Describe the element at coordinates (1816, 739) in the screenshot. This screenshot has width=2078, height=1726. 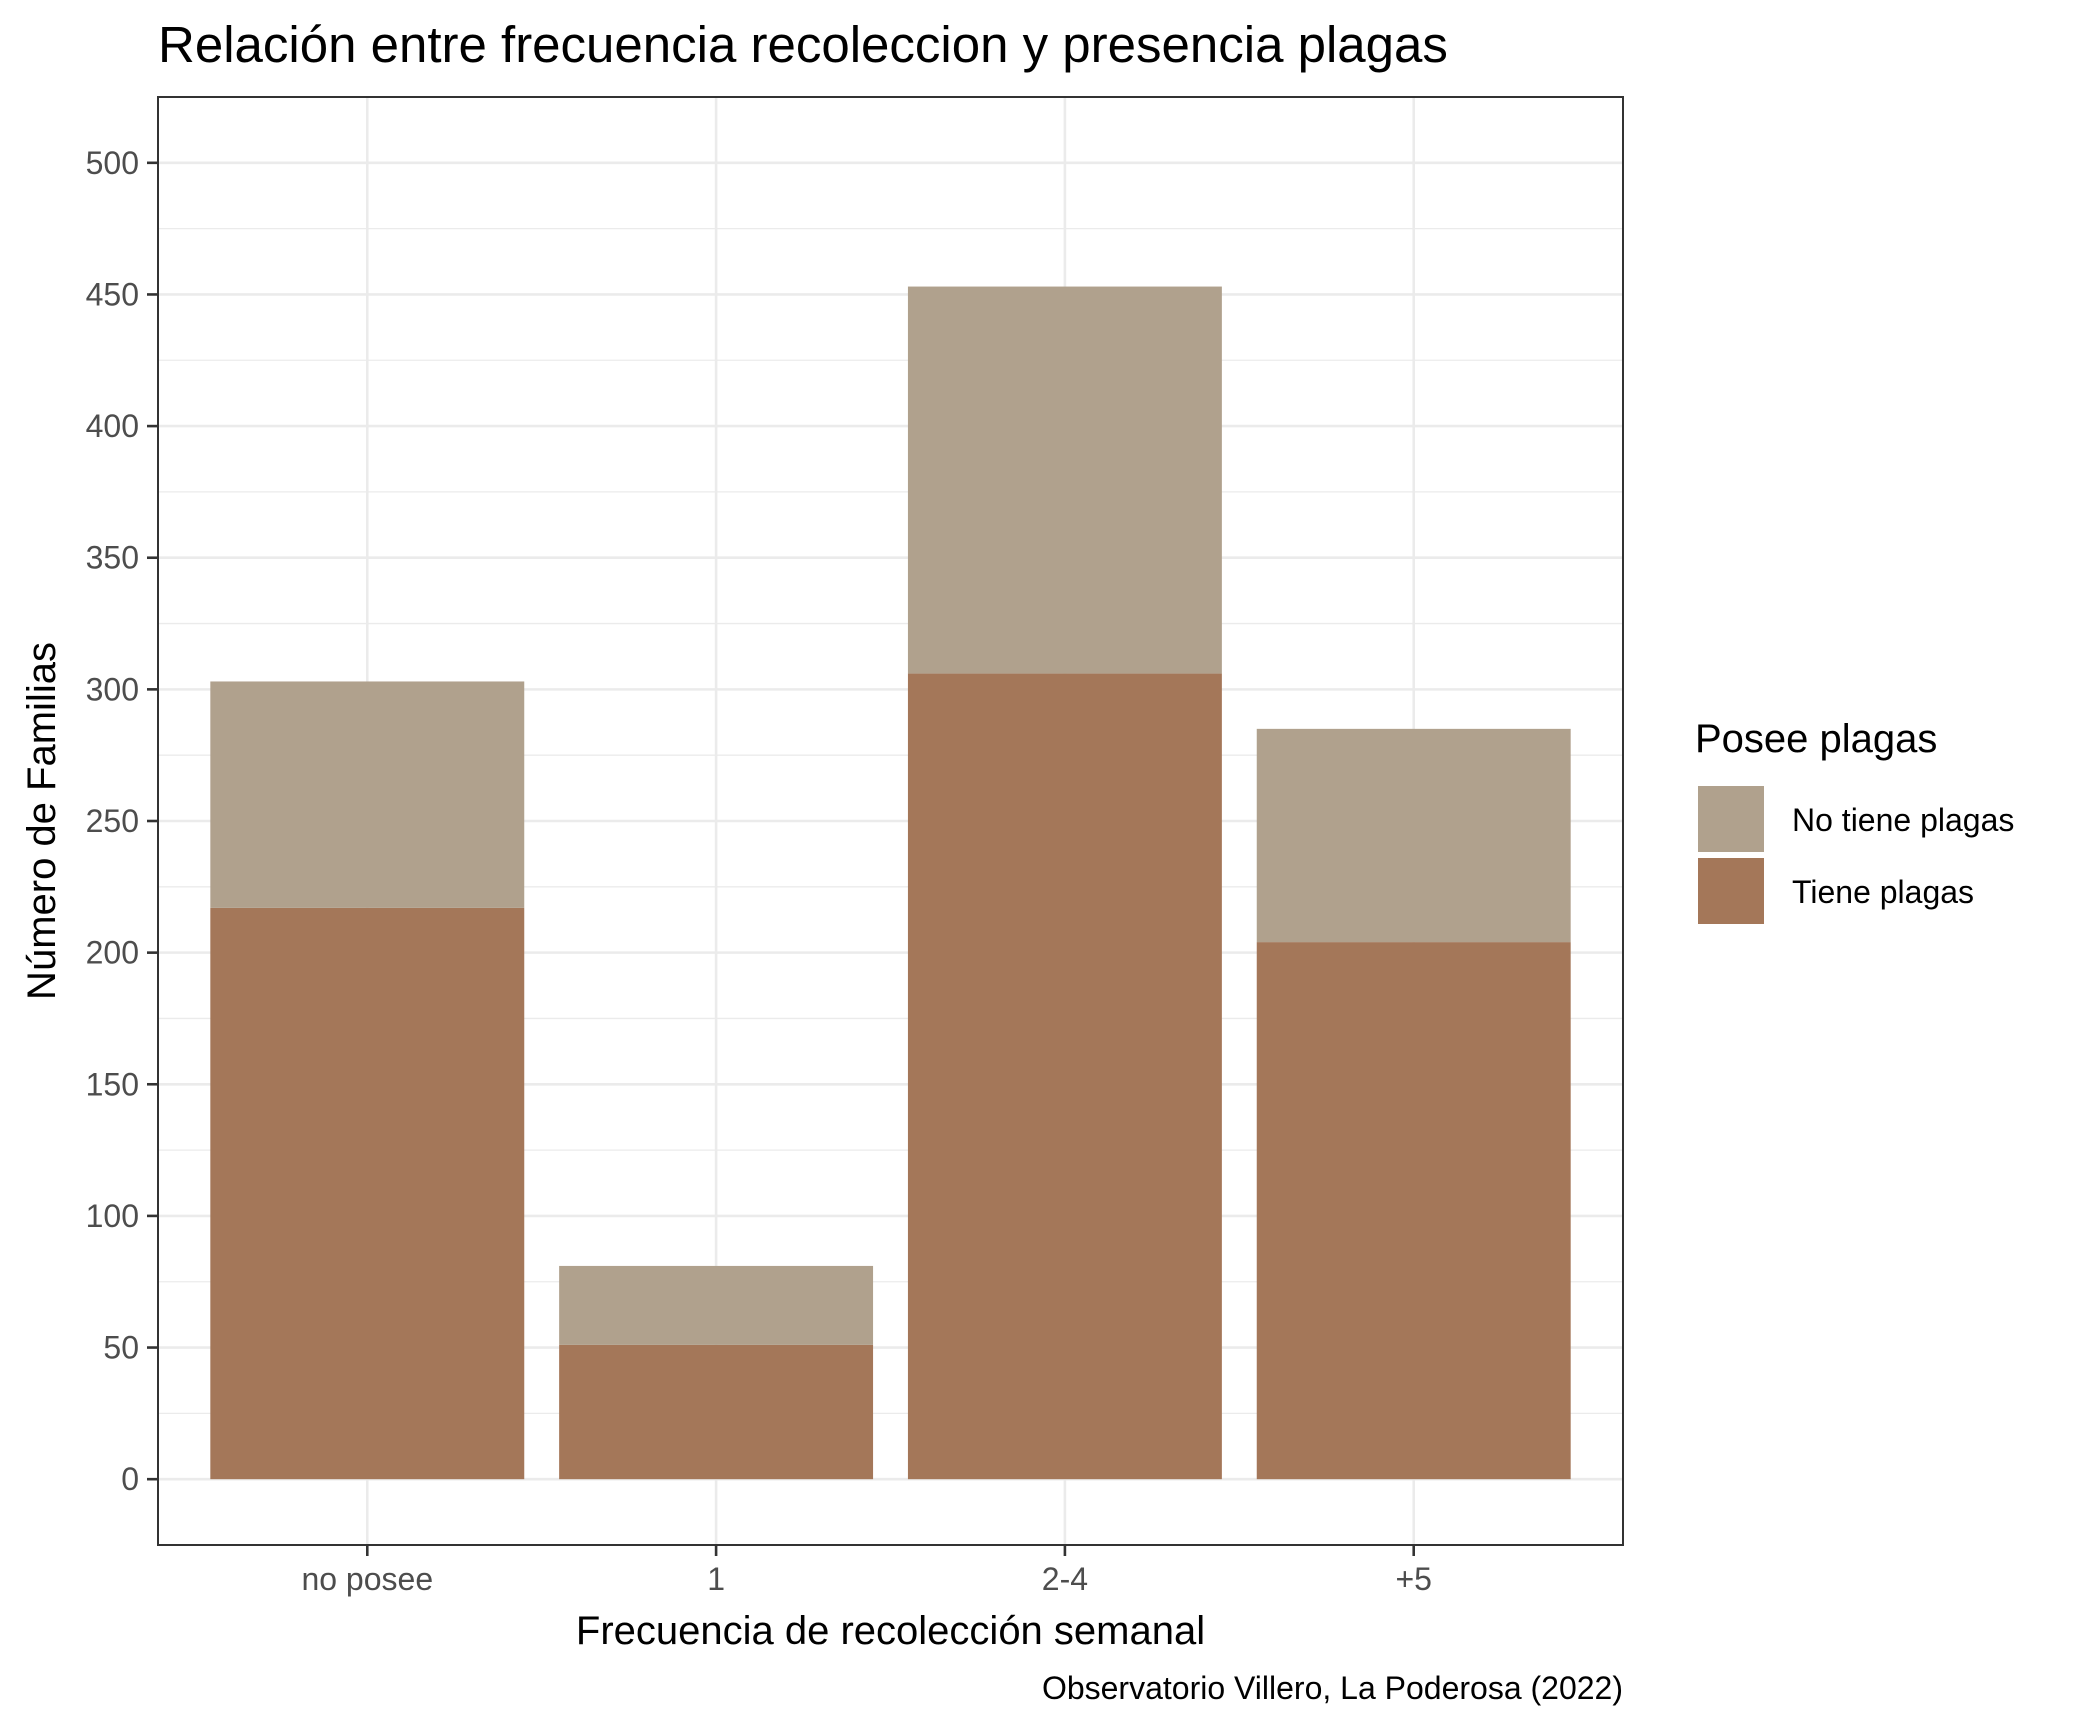
I see `legend-title: Posee plagas` at that location.